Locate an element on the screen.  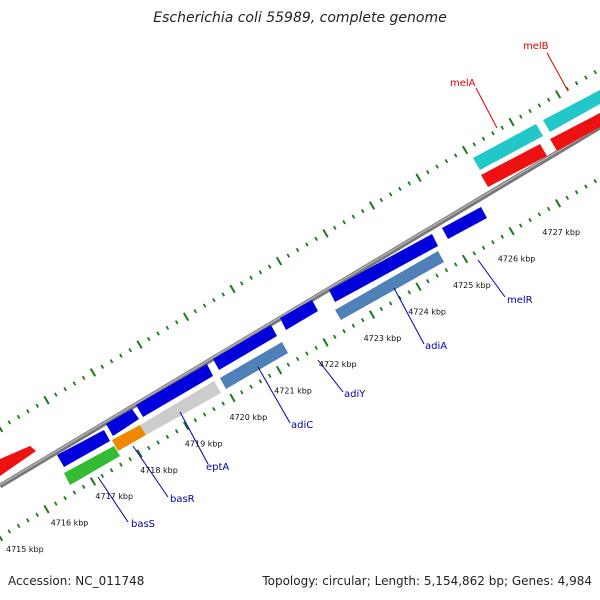
gene-label-eptA: eptA is located at coordinates (217, 467).